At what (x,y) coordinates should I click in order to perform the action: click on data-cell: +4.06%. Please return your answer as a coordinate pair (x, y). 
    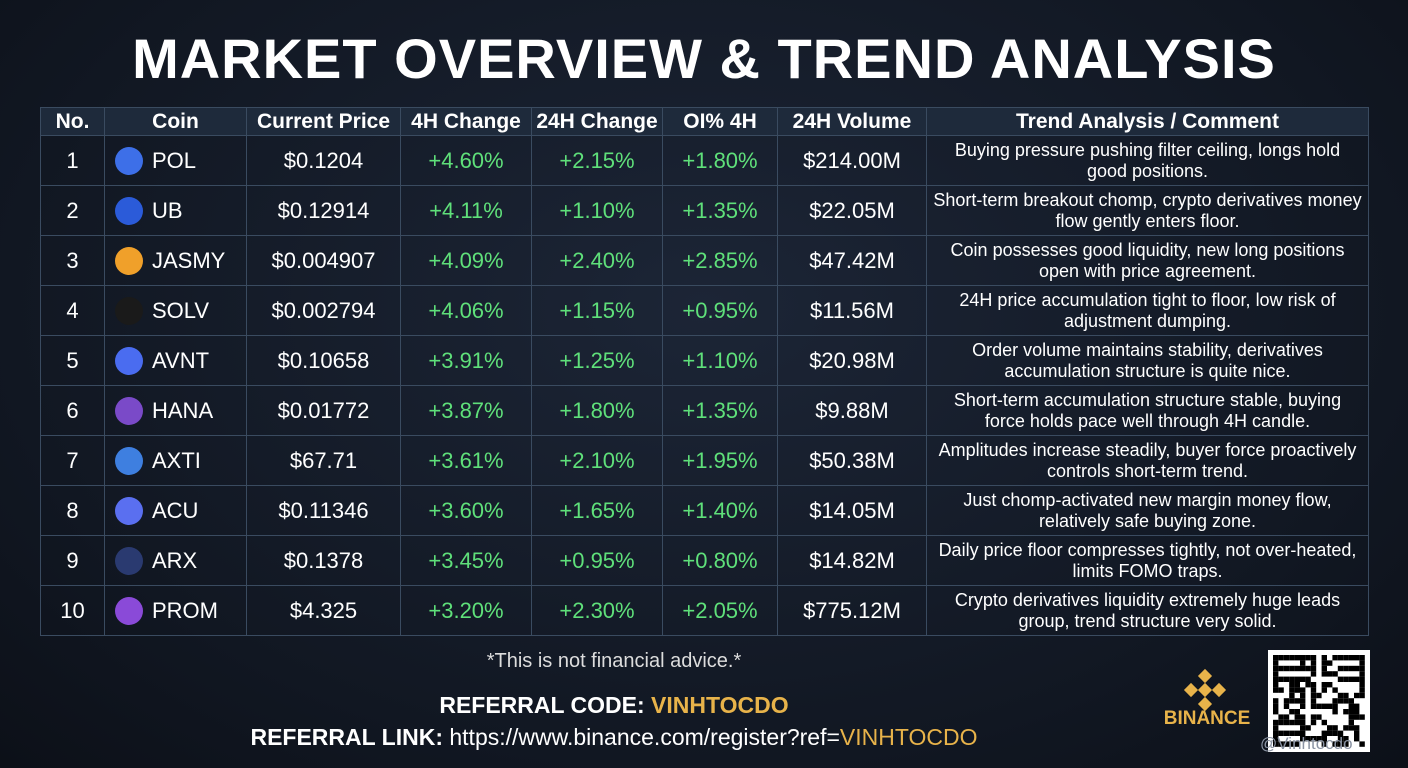
    Looking at the image, I should click on (466, 310).